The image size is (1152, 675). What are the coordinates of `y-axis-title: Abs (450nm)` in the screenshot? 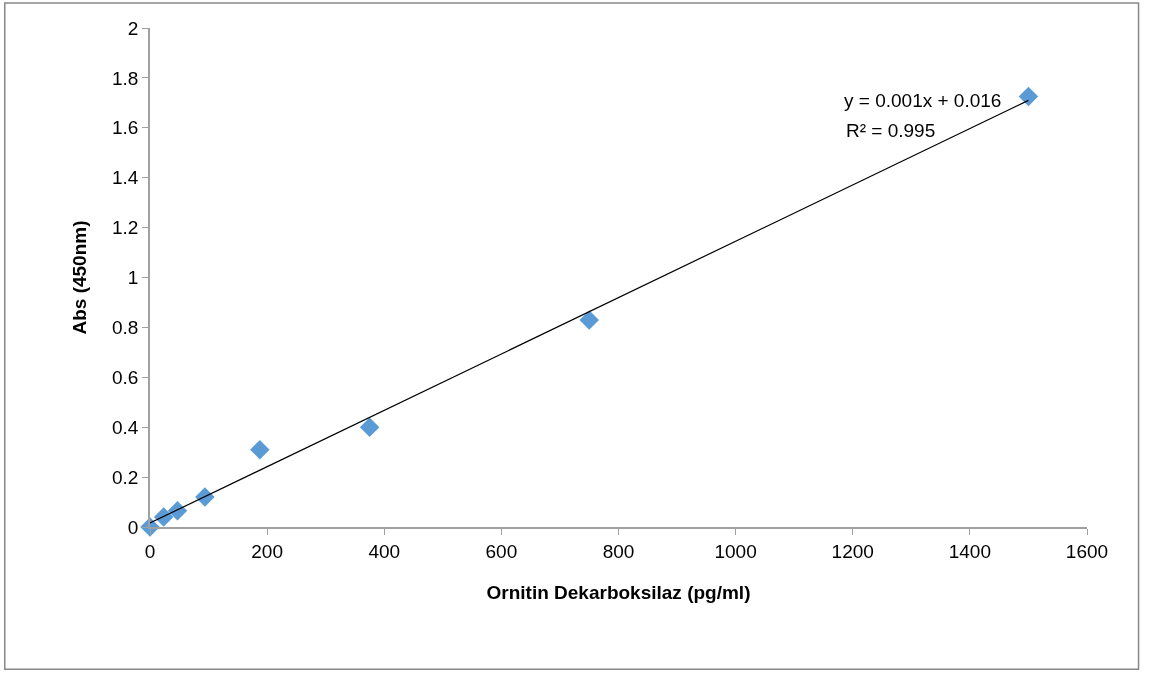 It's located at (80, 277).